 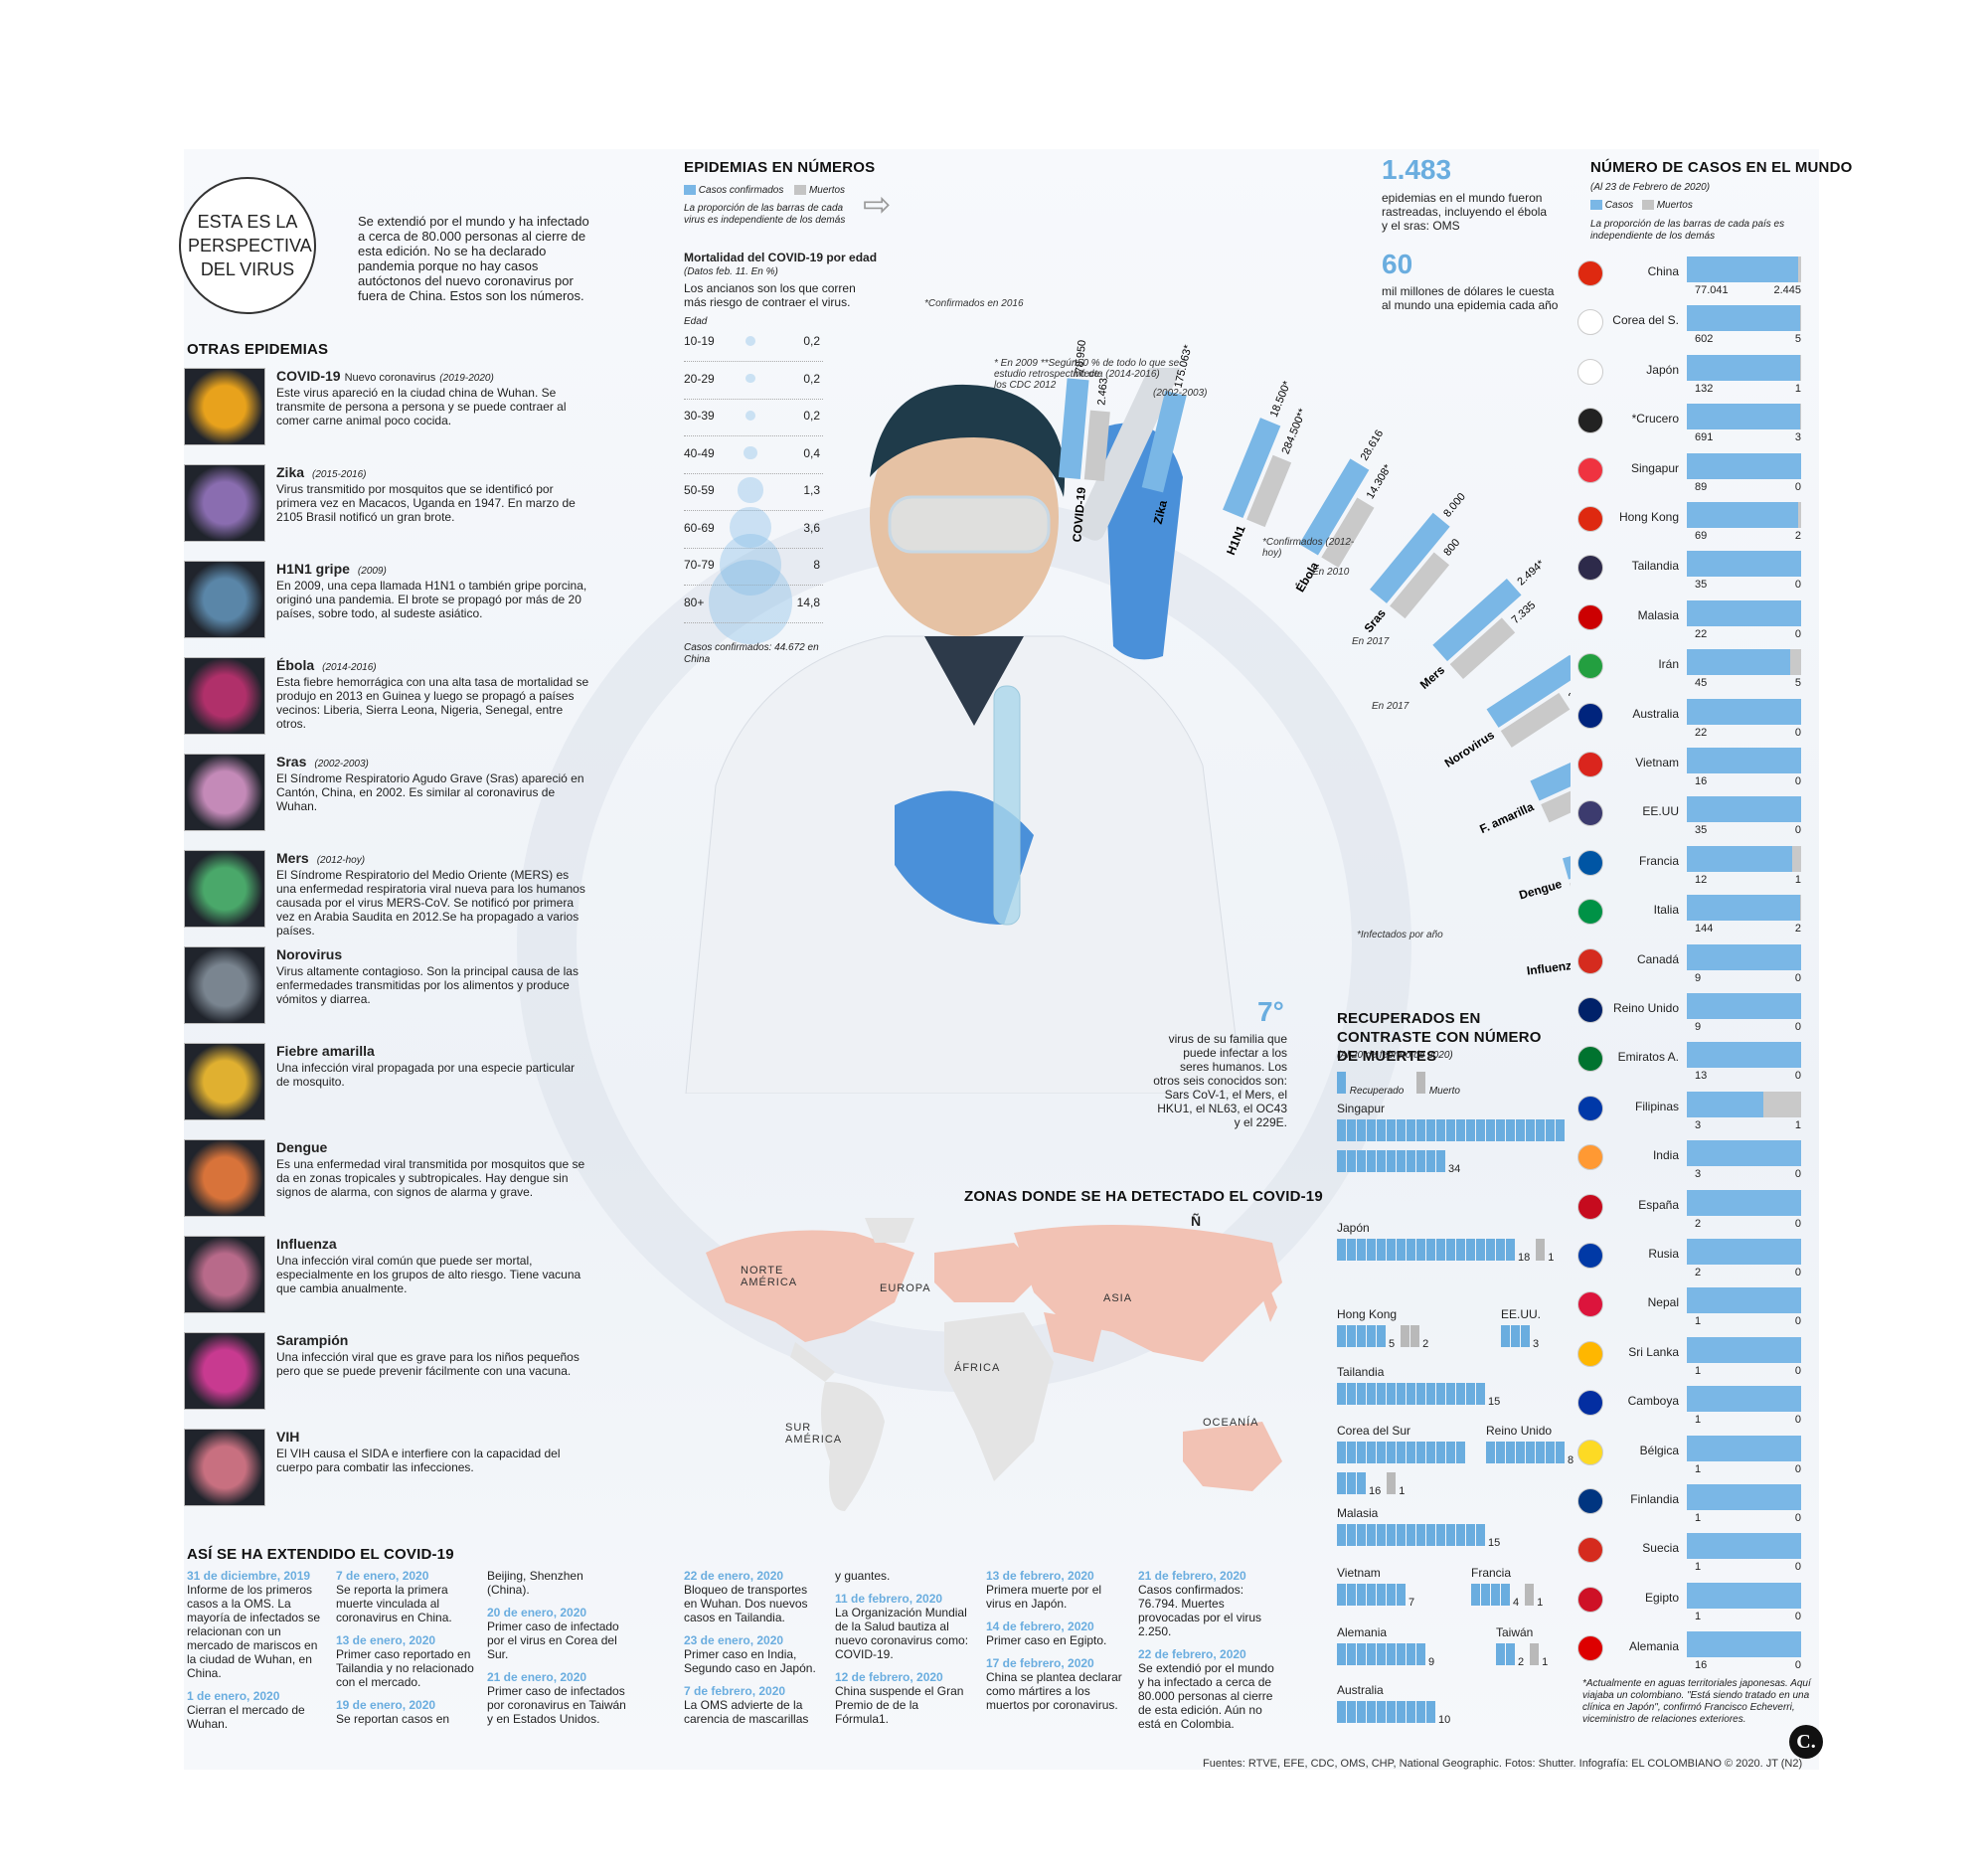 I want to click on confirmed-bar, so click(x=1566, y=856).